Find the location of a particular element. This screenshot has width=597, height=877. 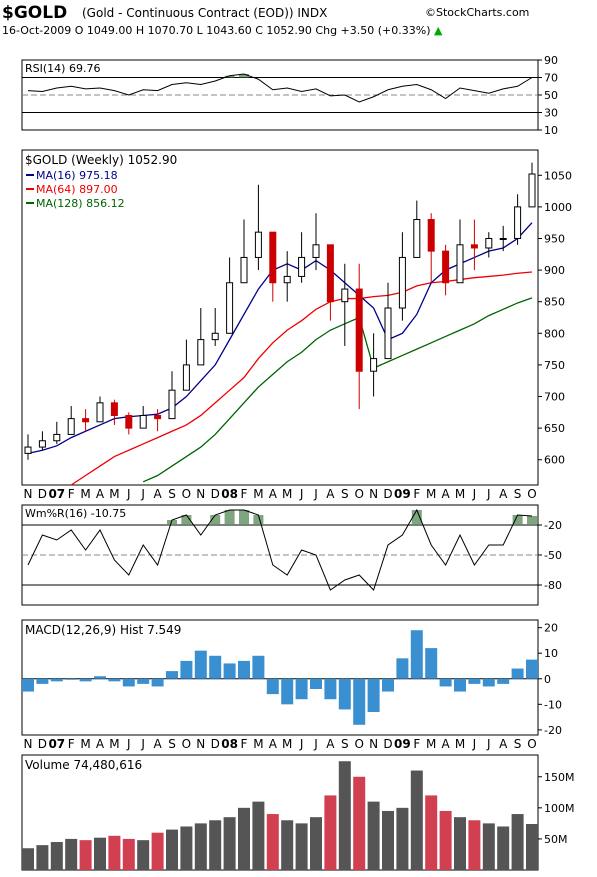

macd-tick-label: 0 is located at coordinates (547, 679).